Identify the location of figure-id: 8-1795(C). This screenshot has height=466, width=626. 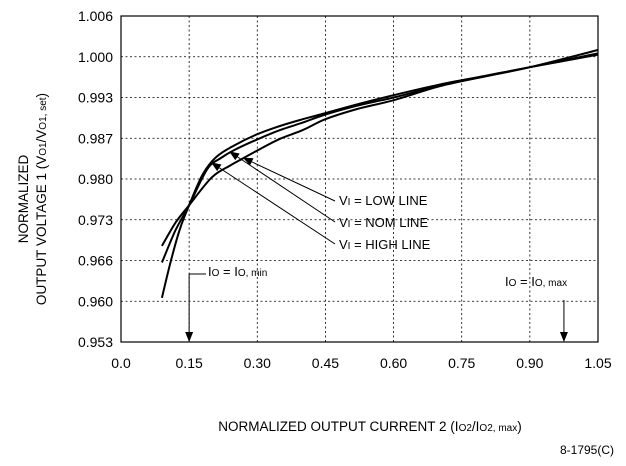
(586, 450).